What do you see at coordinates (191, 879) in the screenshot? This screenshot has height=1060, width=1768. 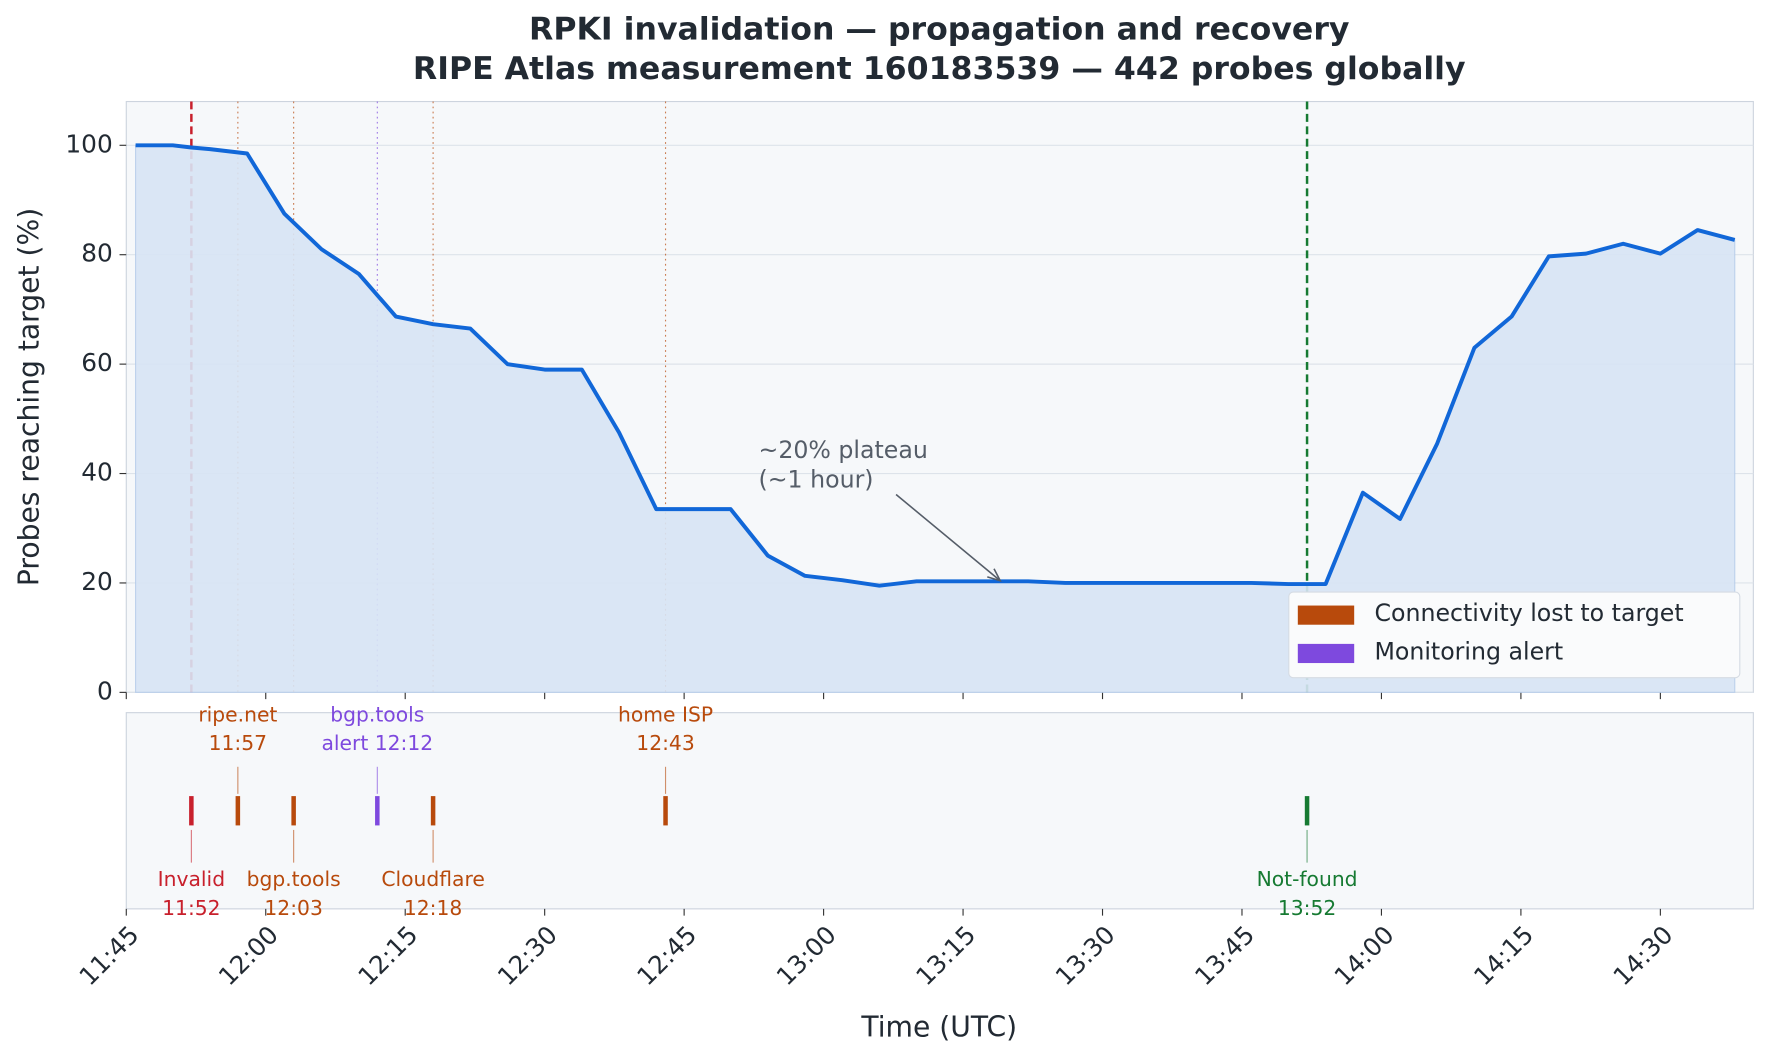 I see `event-label: Invalid` at bounding box center [191, 879].